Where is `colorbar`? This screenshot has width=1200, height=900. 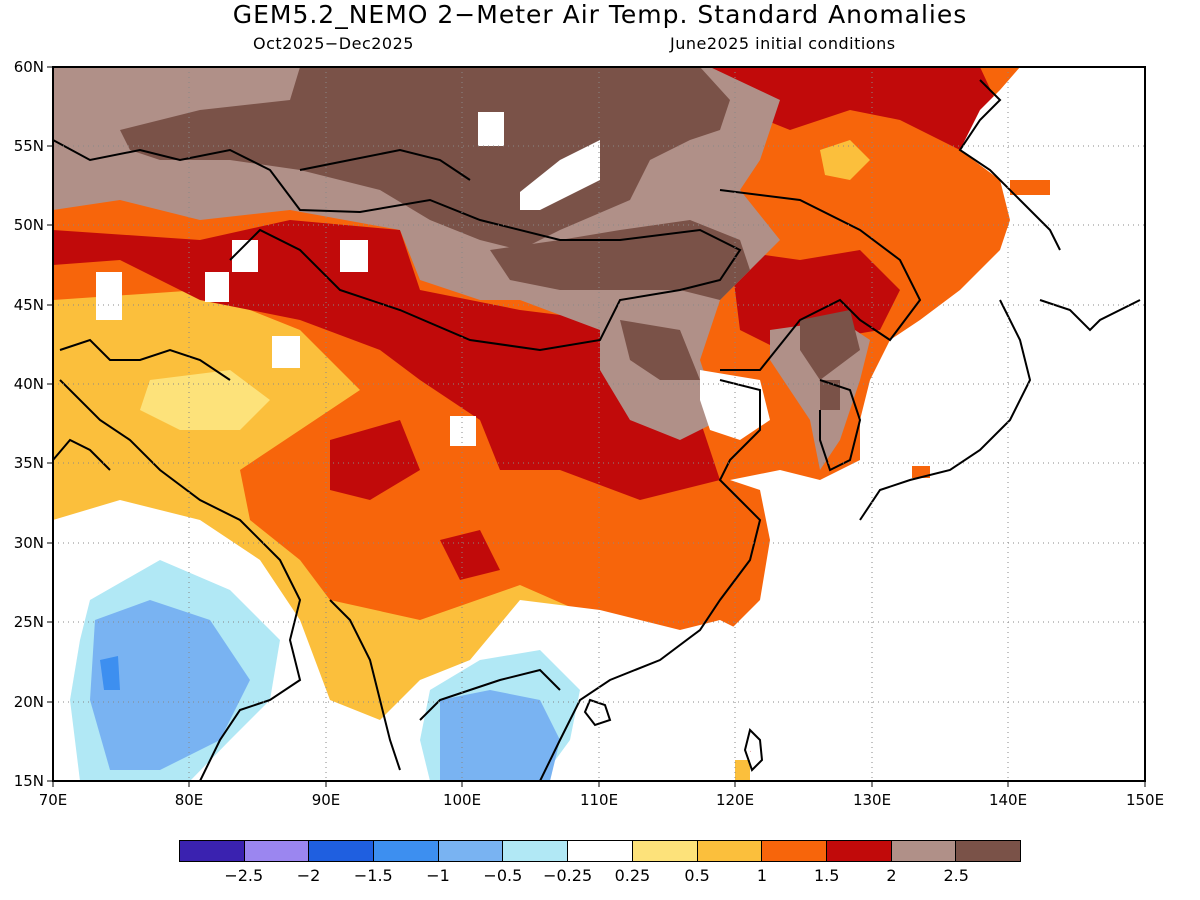 colorbar is located at coordinates (600, 851).